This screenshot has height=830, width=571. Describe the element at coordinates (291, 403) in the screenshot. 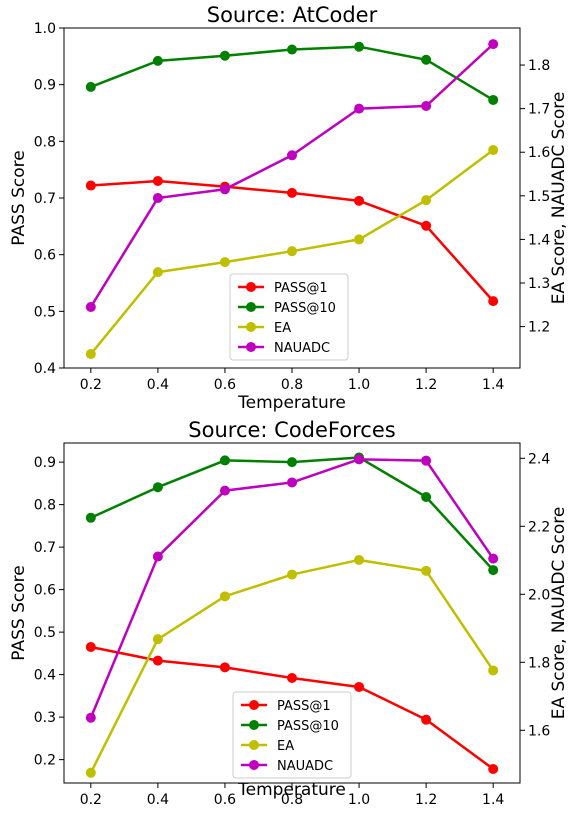

I see `x-axis-label: Temperature` at that location.